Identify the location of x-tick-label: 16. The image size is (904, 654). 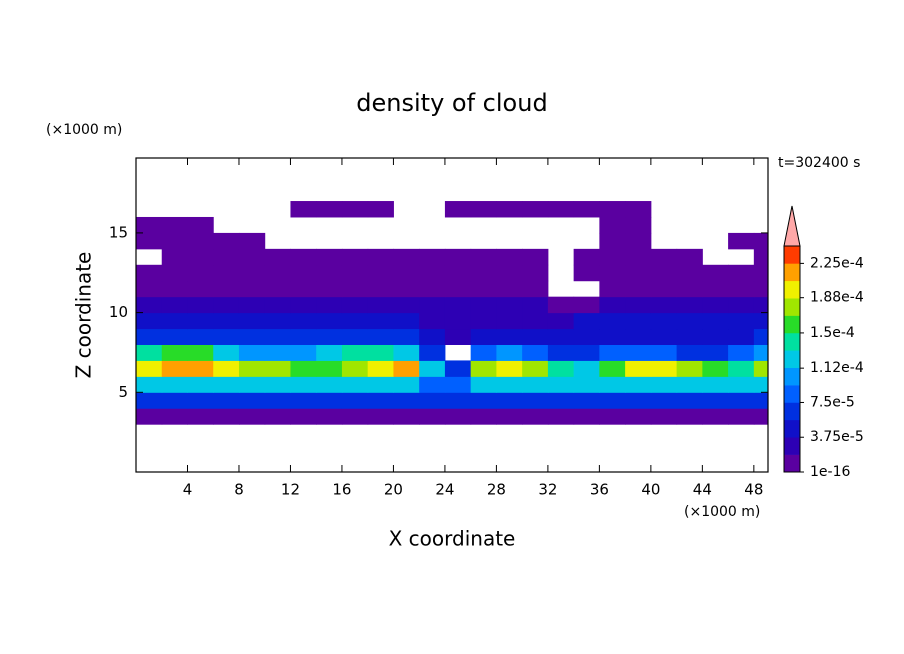
(341, 490).